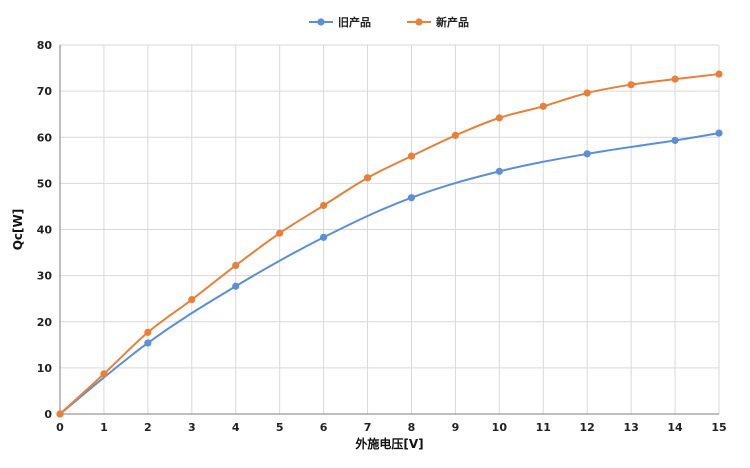  Describe the element at coordinates (368, 427) in the screenshot. I see `x-tick-label: 7` at that location.